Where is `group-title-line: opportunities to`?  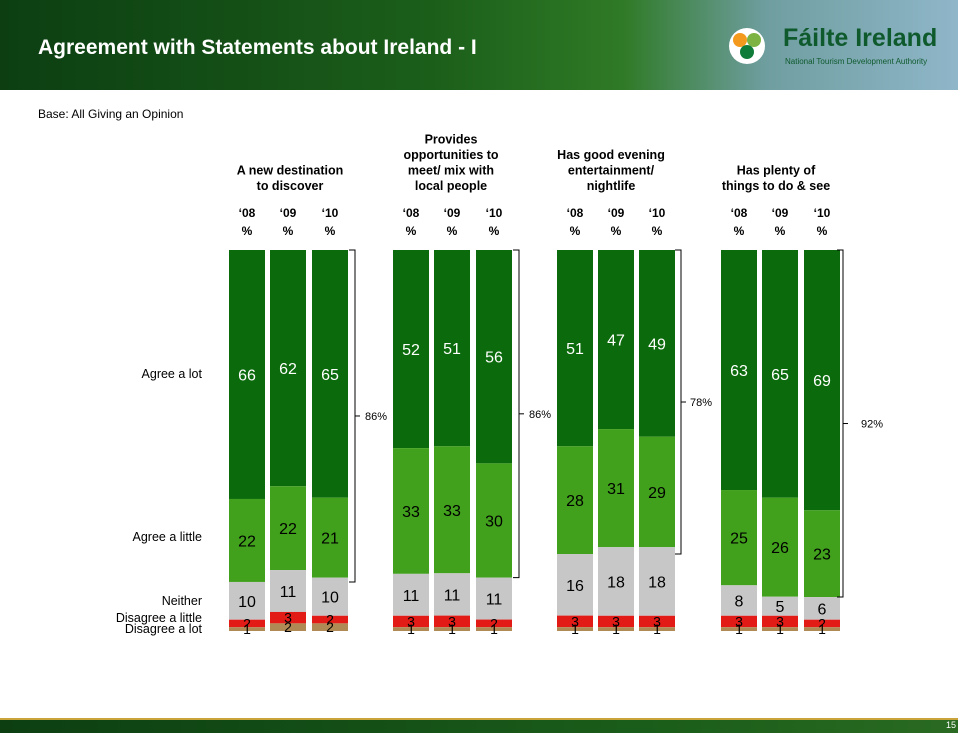 group-title-line: opportunities to is located at coordinates (450, 155).